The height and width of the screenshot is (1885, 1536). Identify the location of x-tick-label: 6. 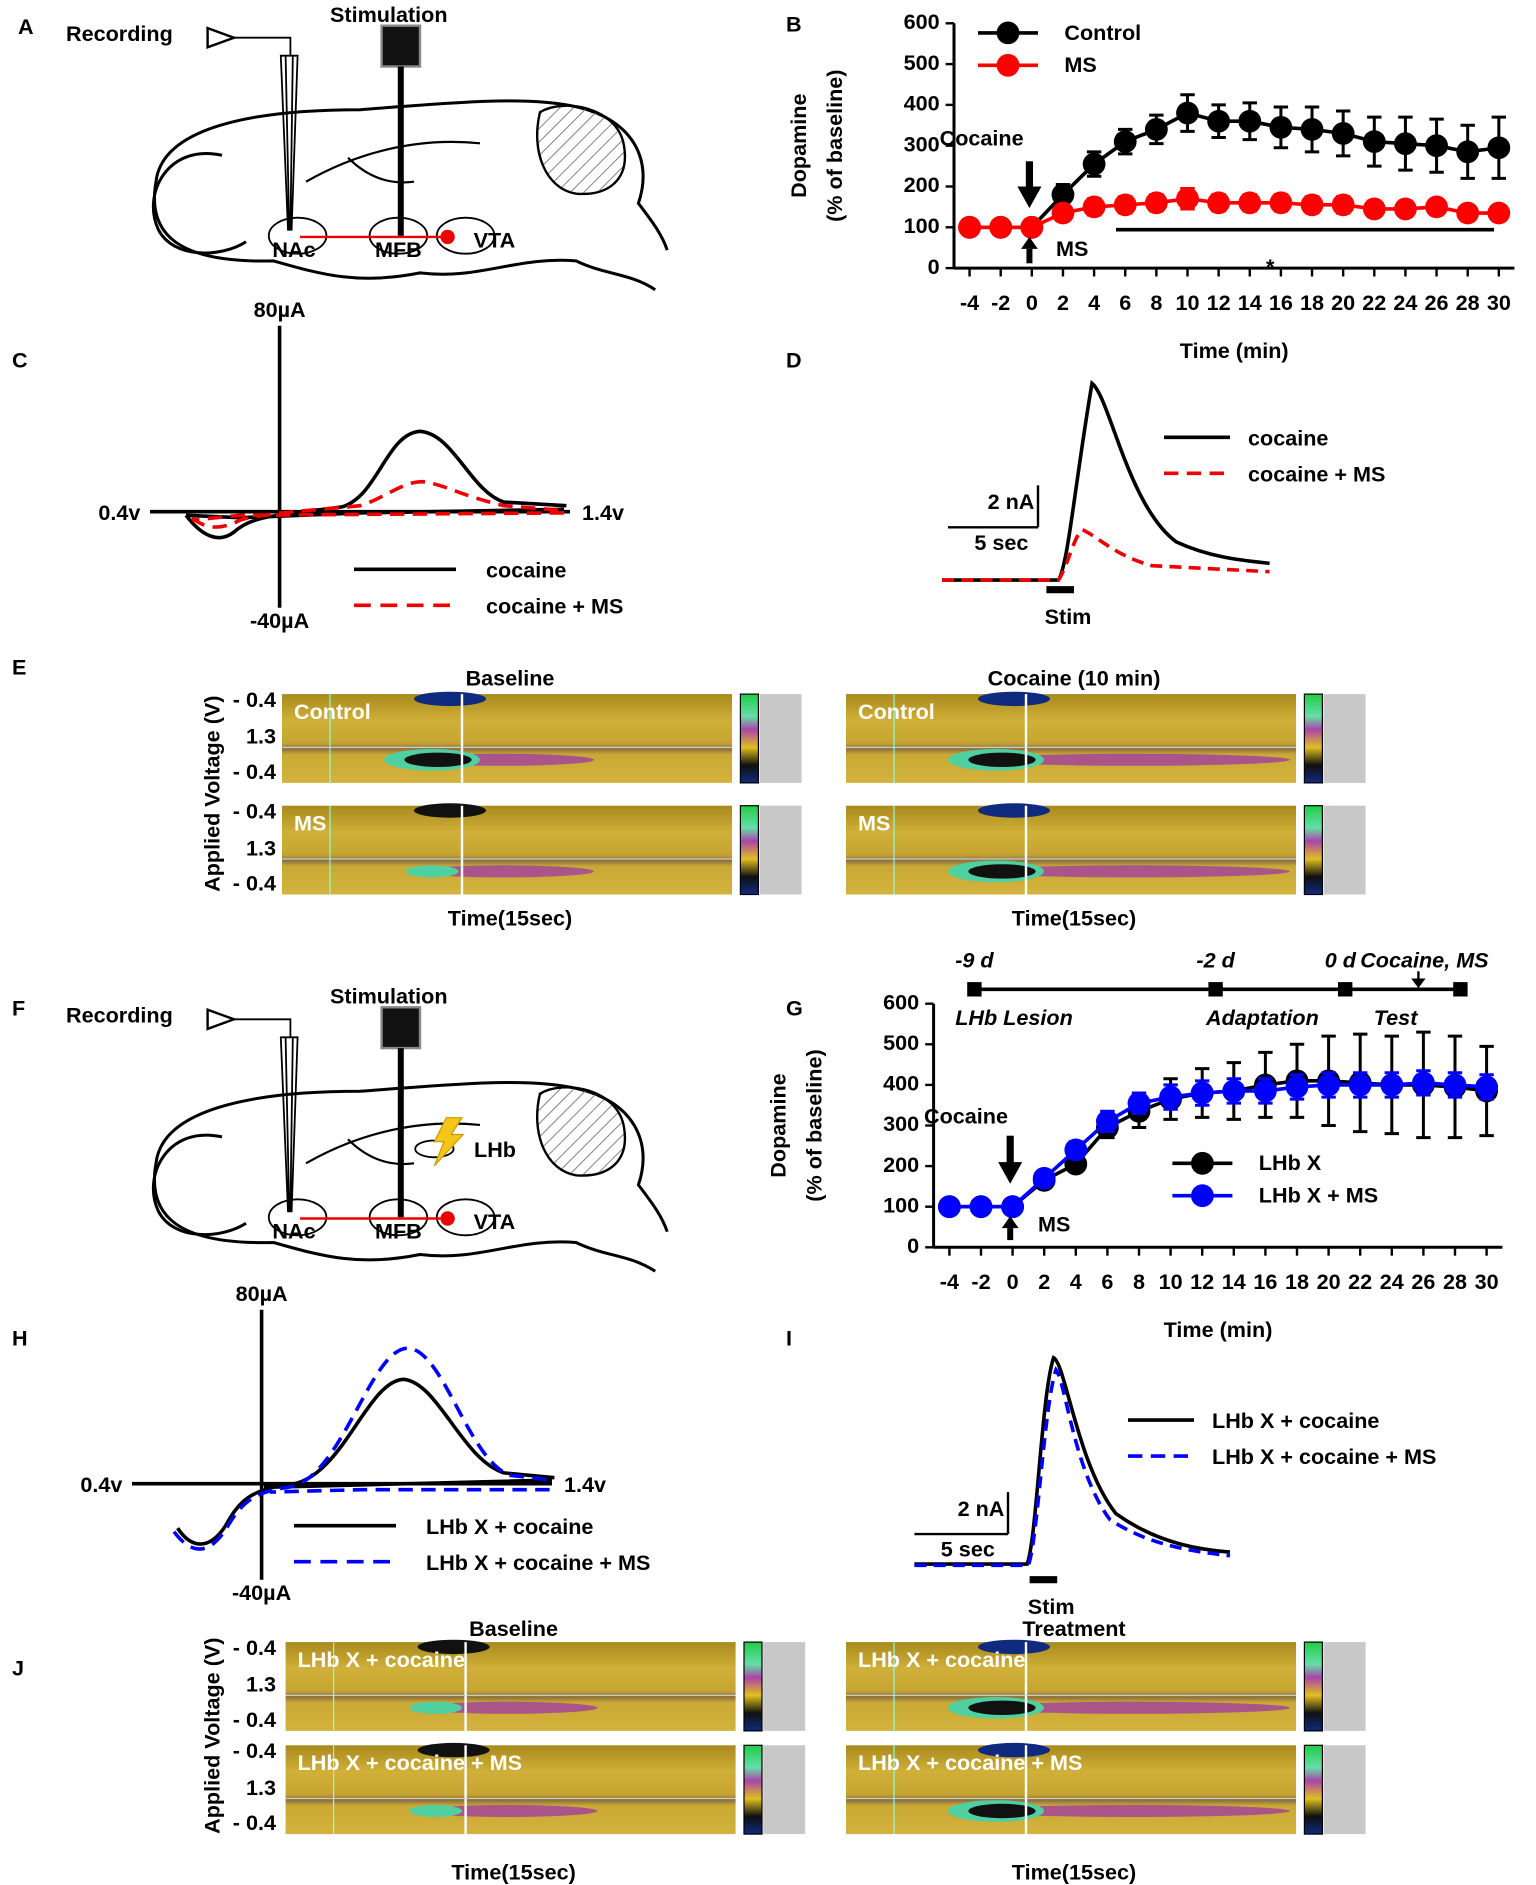
(1125, 302).